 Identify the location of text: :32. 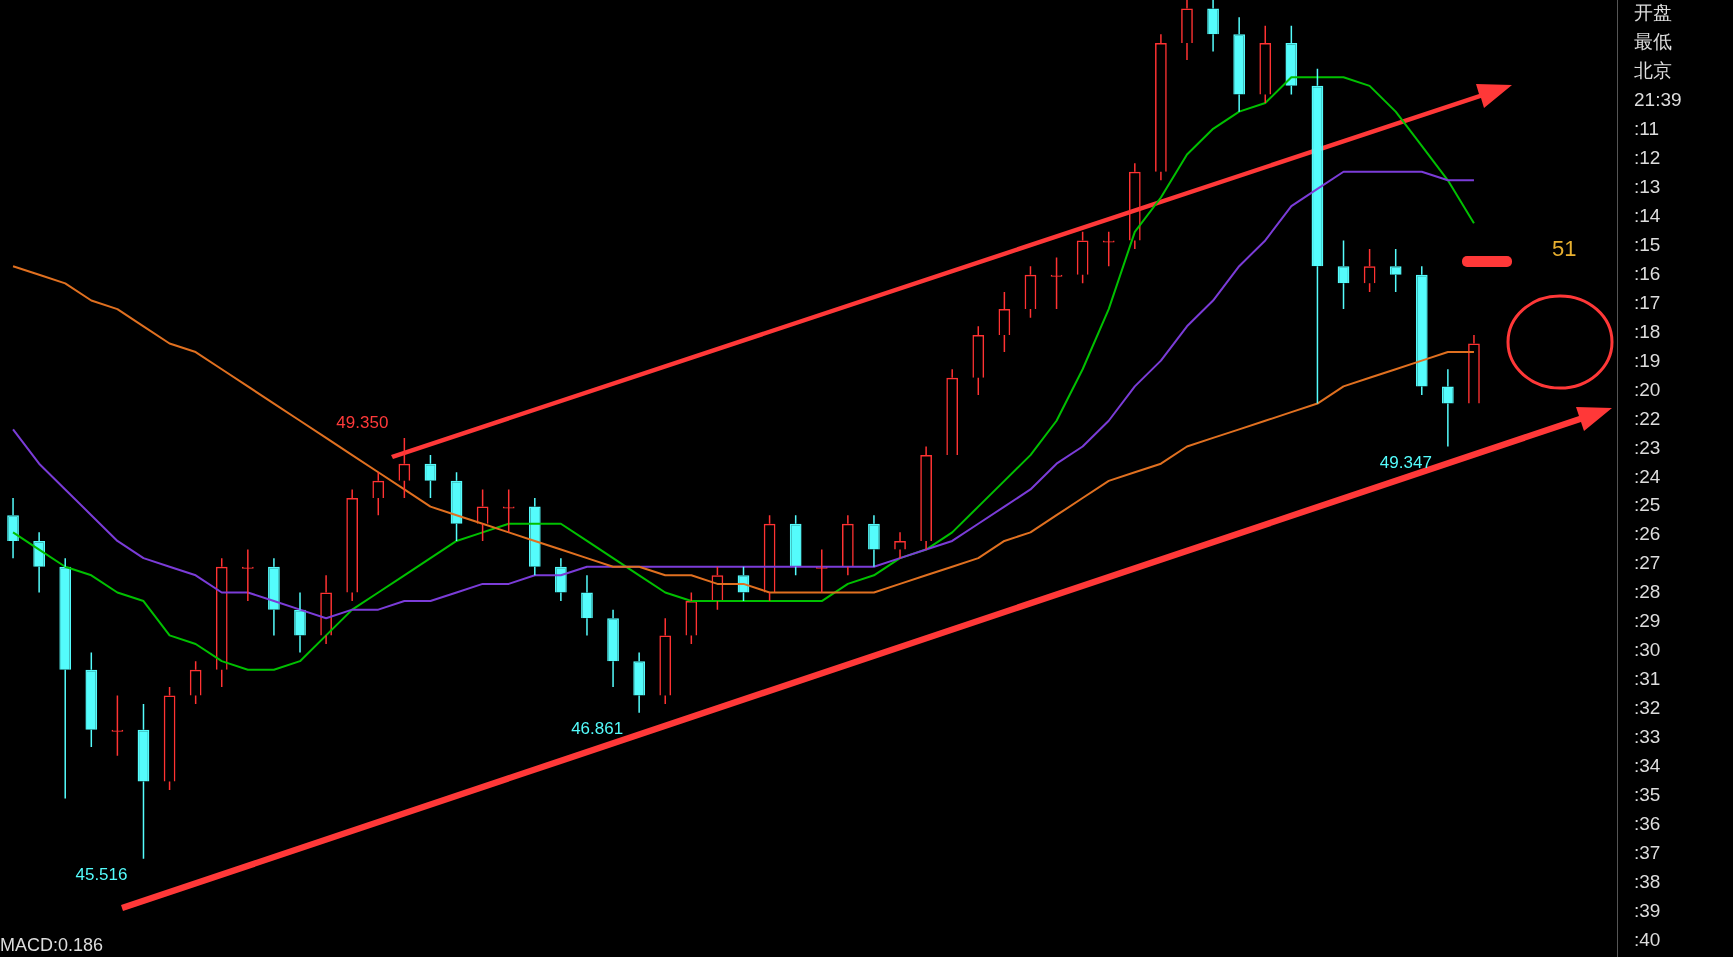
(1647, 708).